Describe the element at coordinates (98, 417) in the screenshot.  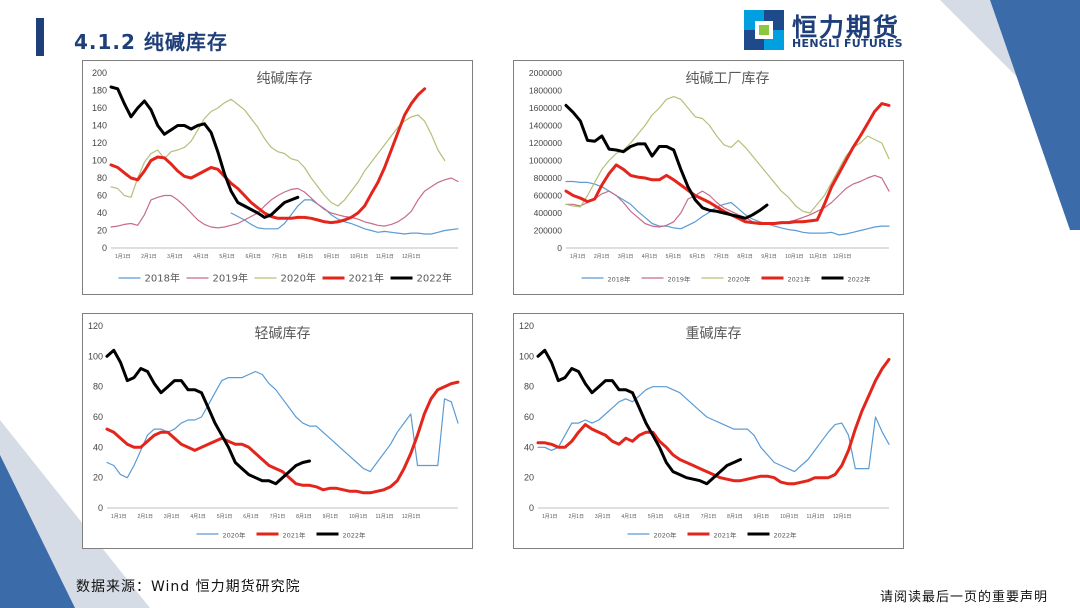
I see `y-tick-label: 60` at that location.